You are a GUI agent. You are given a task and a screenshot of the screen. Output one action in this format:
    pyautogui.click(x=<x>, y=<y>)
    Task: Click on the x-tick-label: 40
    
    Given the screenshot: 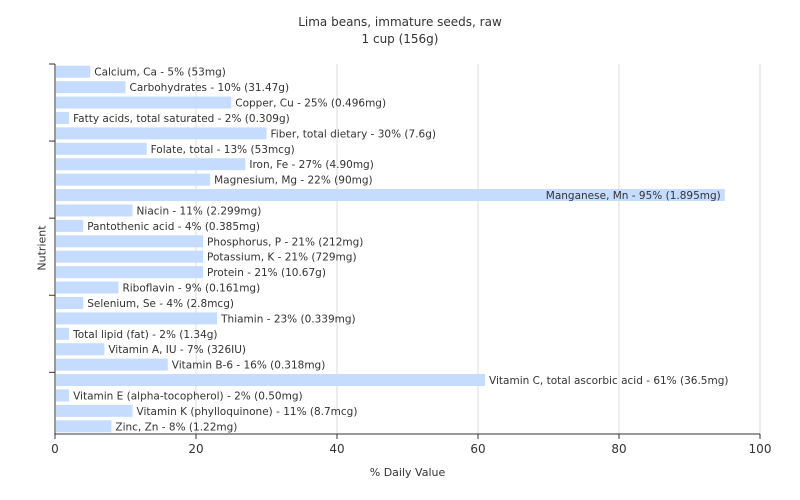 What is the action you would take?
    pyautogui.click(x=336, y=449)
    